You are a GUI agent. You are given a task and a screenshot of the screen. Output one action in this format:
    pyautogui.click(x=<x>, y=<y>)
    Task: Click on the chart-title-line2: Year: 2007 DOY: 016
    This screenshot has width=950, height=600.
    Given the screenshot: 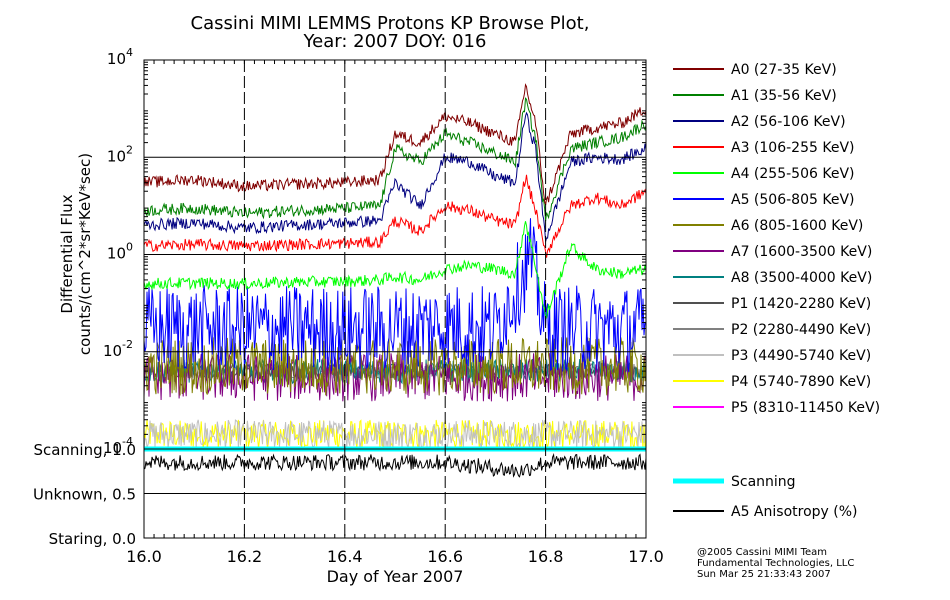 What is the action you would take?
    pyautogui.click(x=395, y=41)
    